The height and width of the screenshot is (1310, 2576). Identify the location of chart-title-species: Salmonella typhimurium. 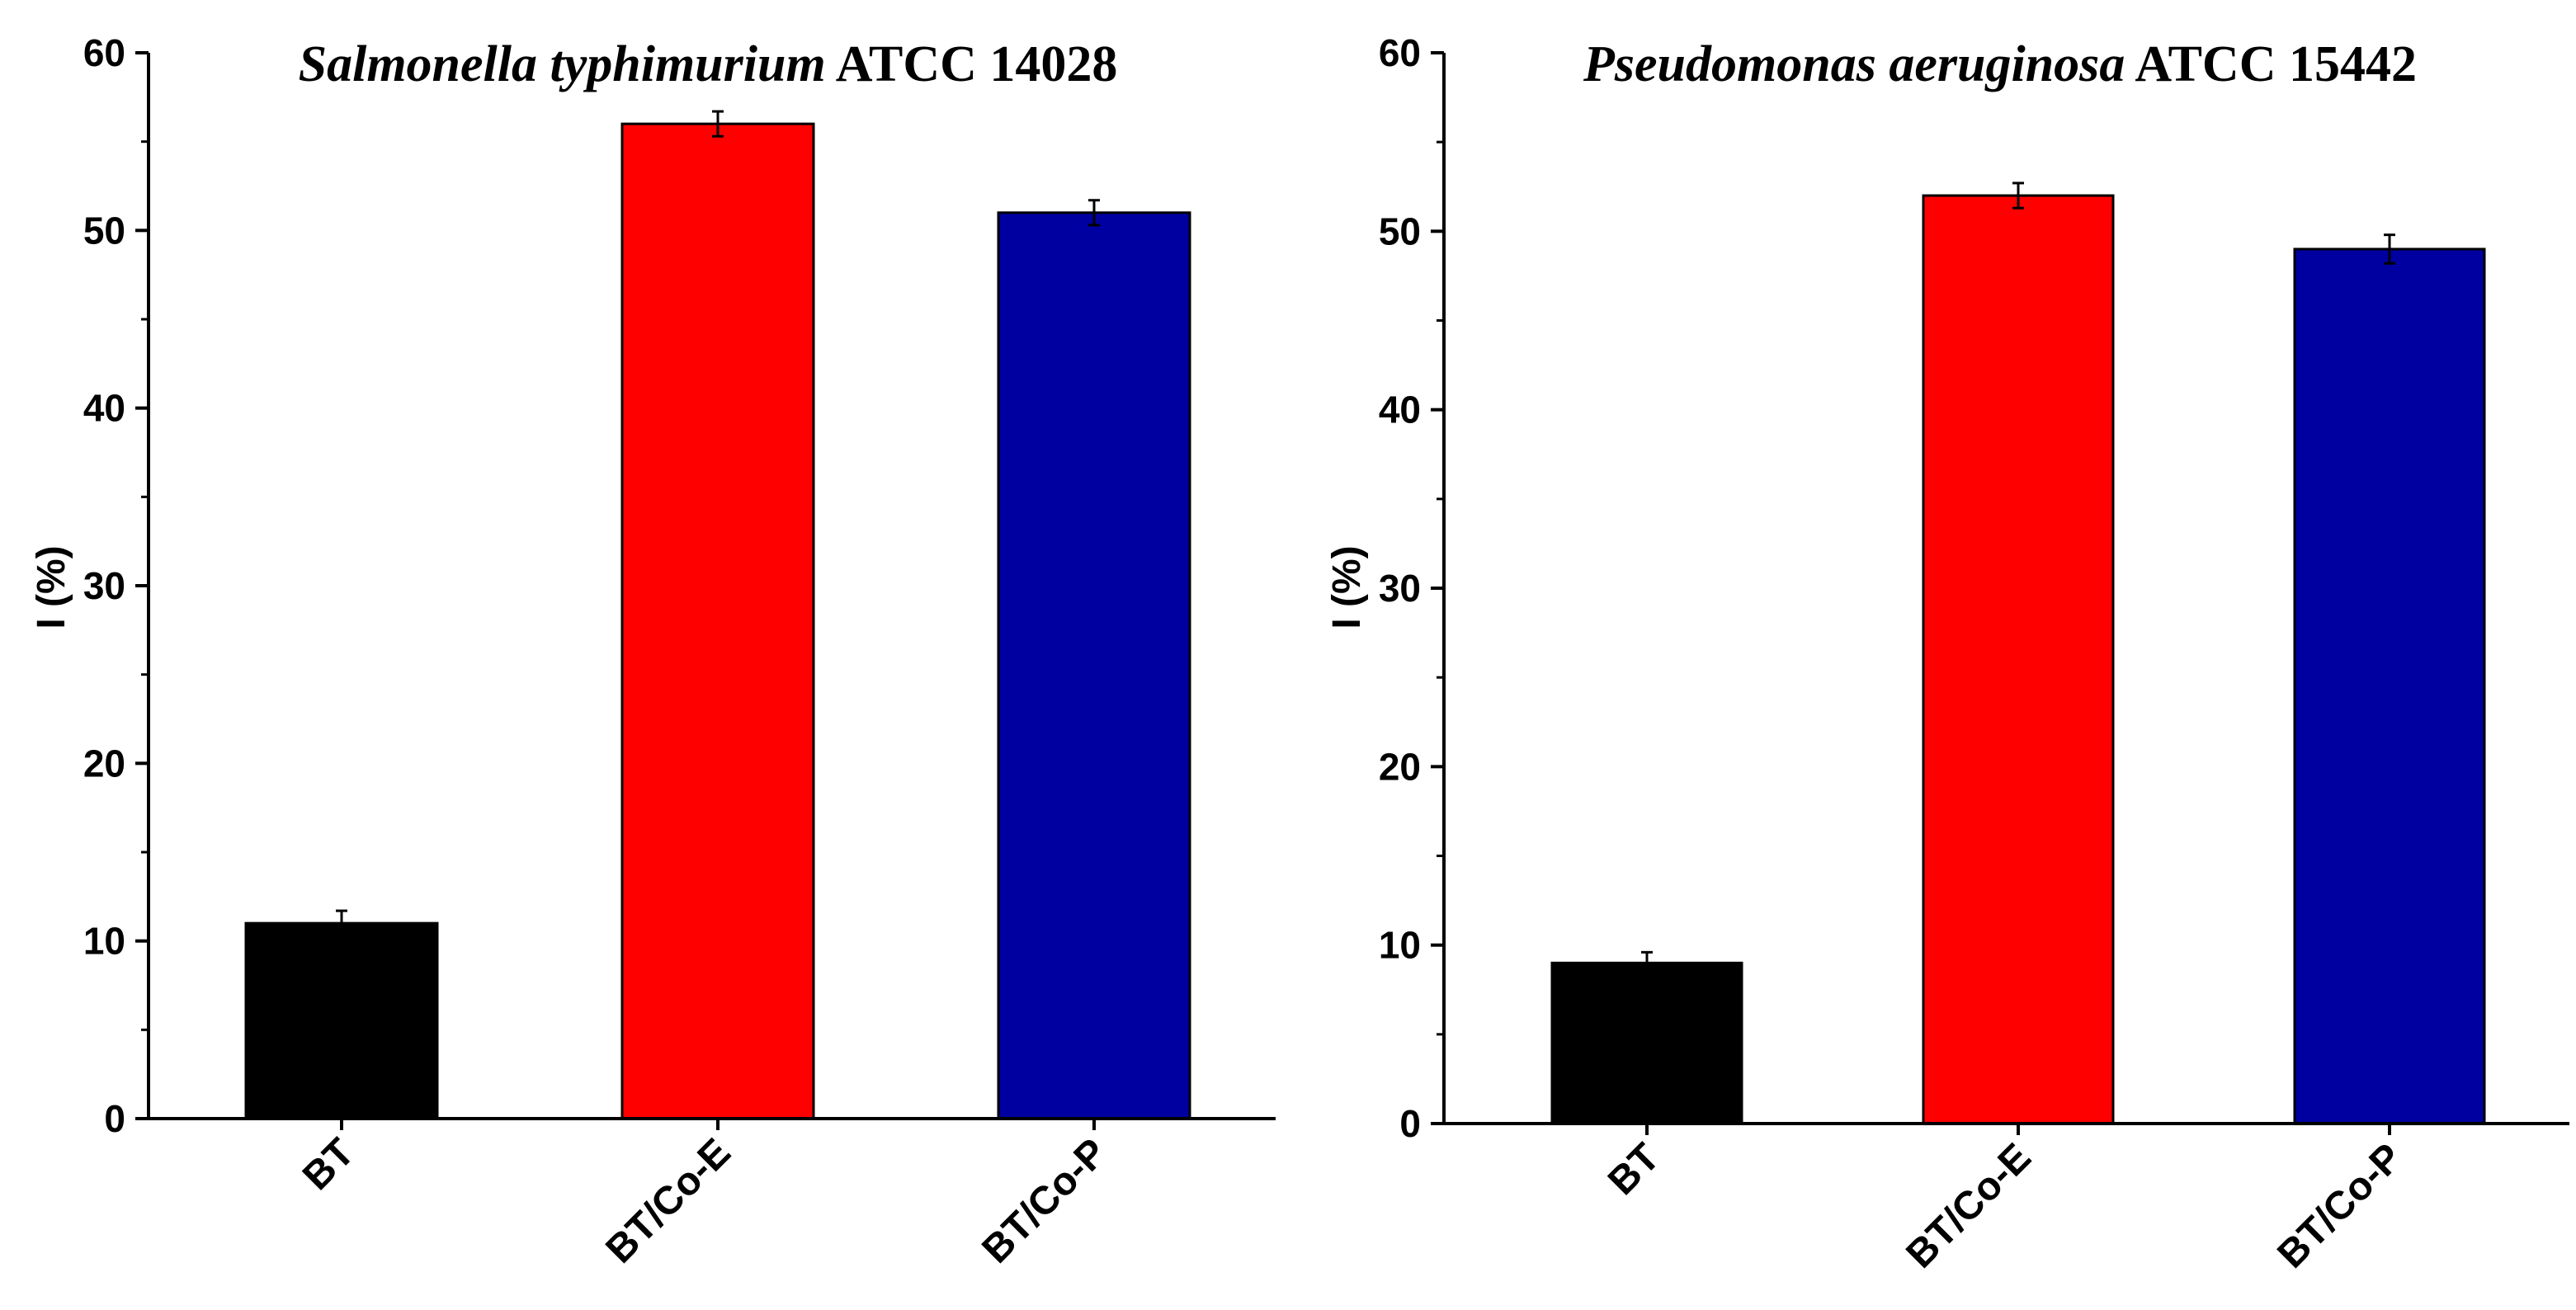
(562, 64).